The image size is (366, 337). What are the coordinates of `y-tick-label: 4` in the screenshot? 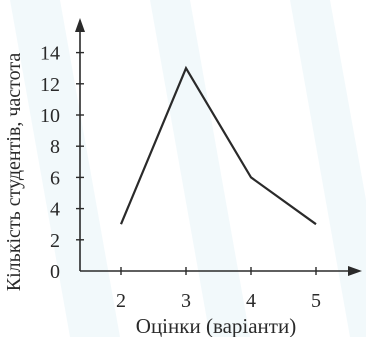 It's located at (55, 210).